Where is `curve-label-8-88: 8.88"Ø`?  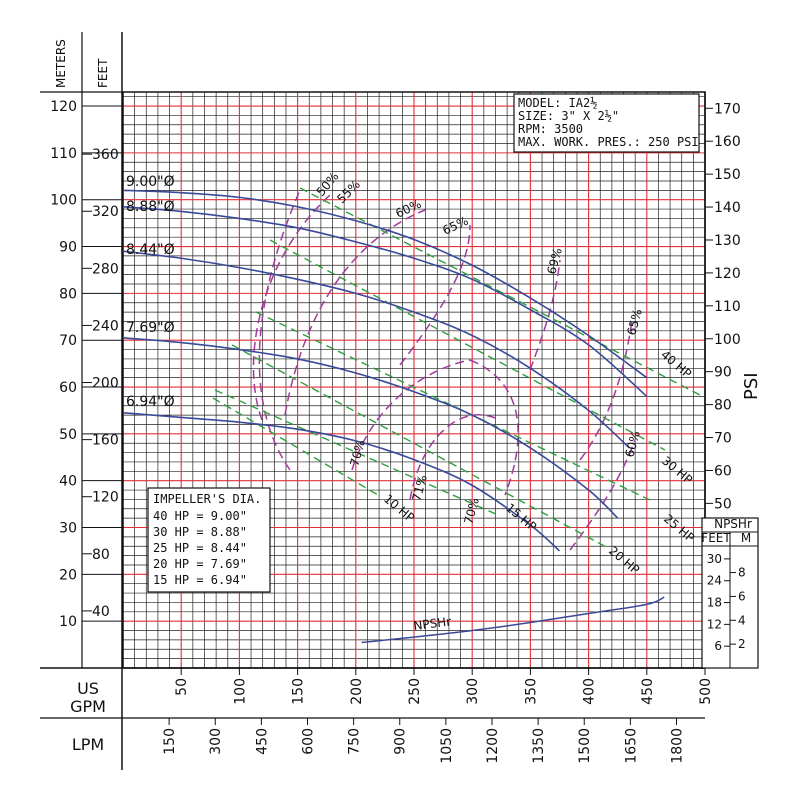 curve-label-8-88: 8.88"Ø is located at coordinates (150, 207).